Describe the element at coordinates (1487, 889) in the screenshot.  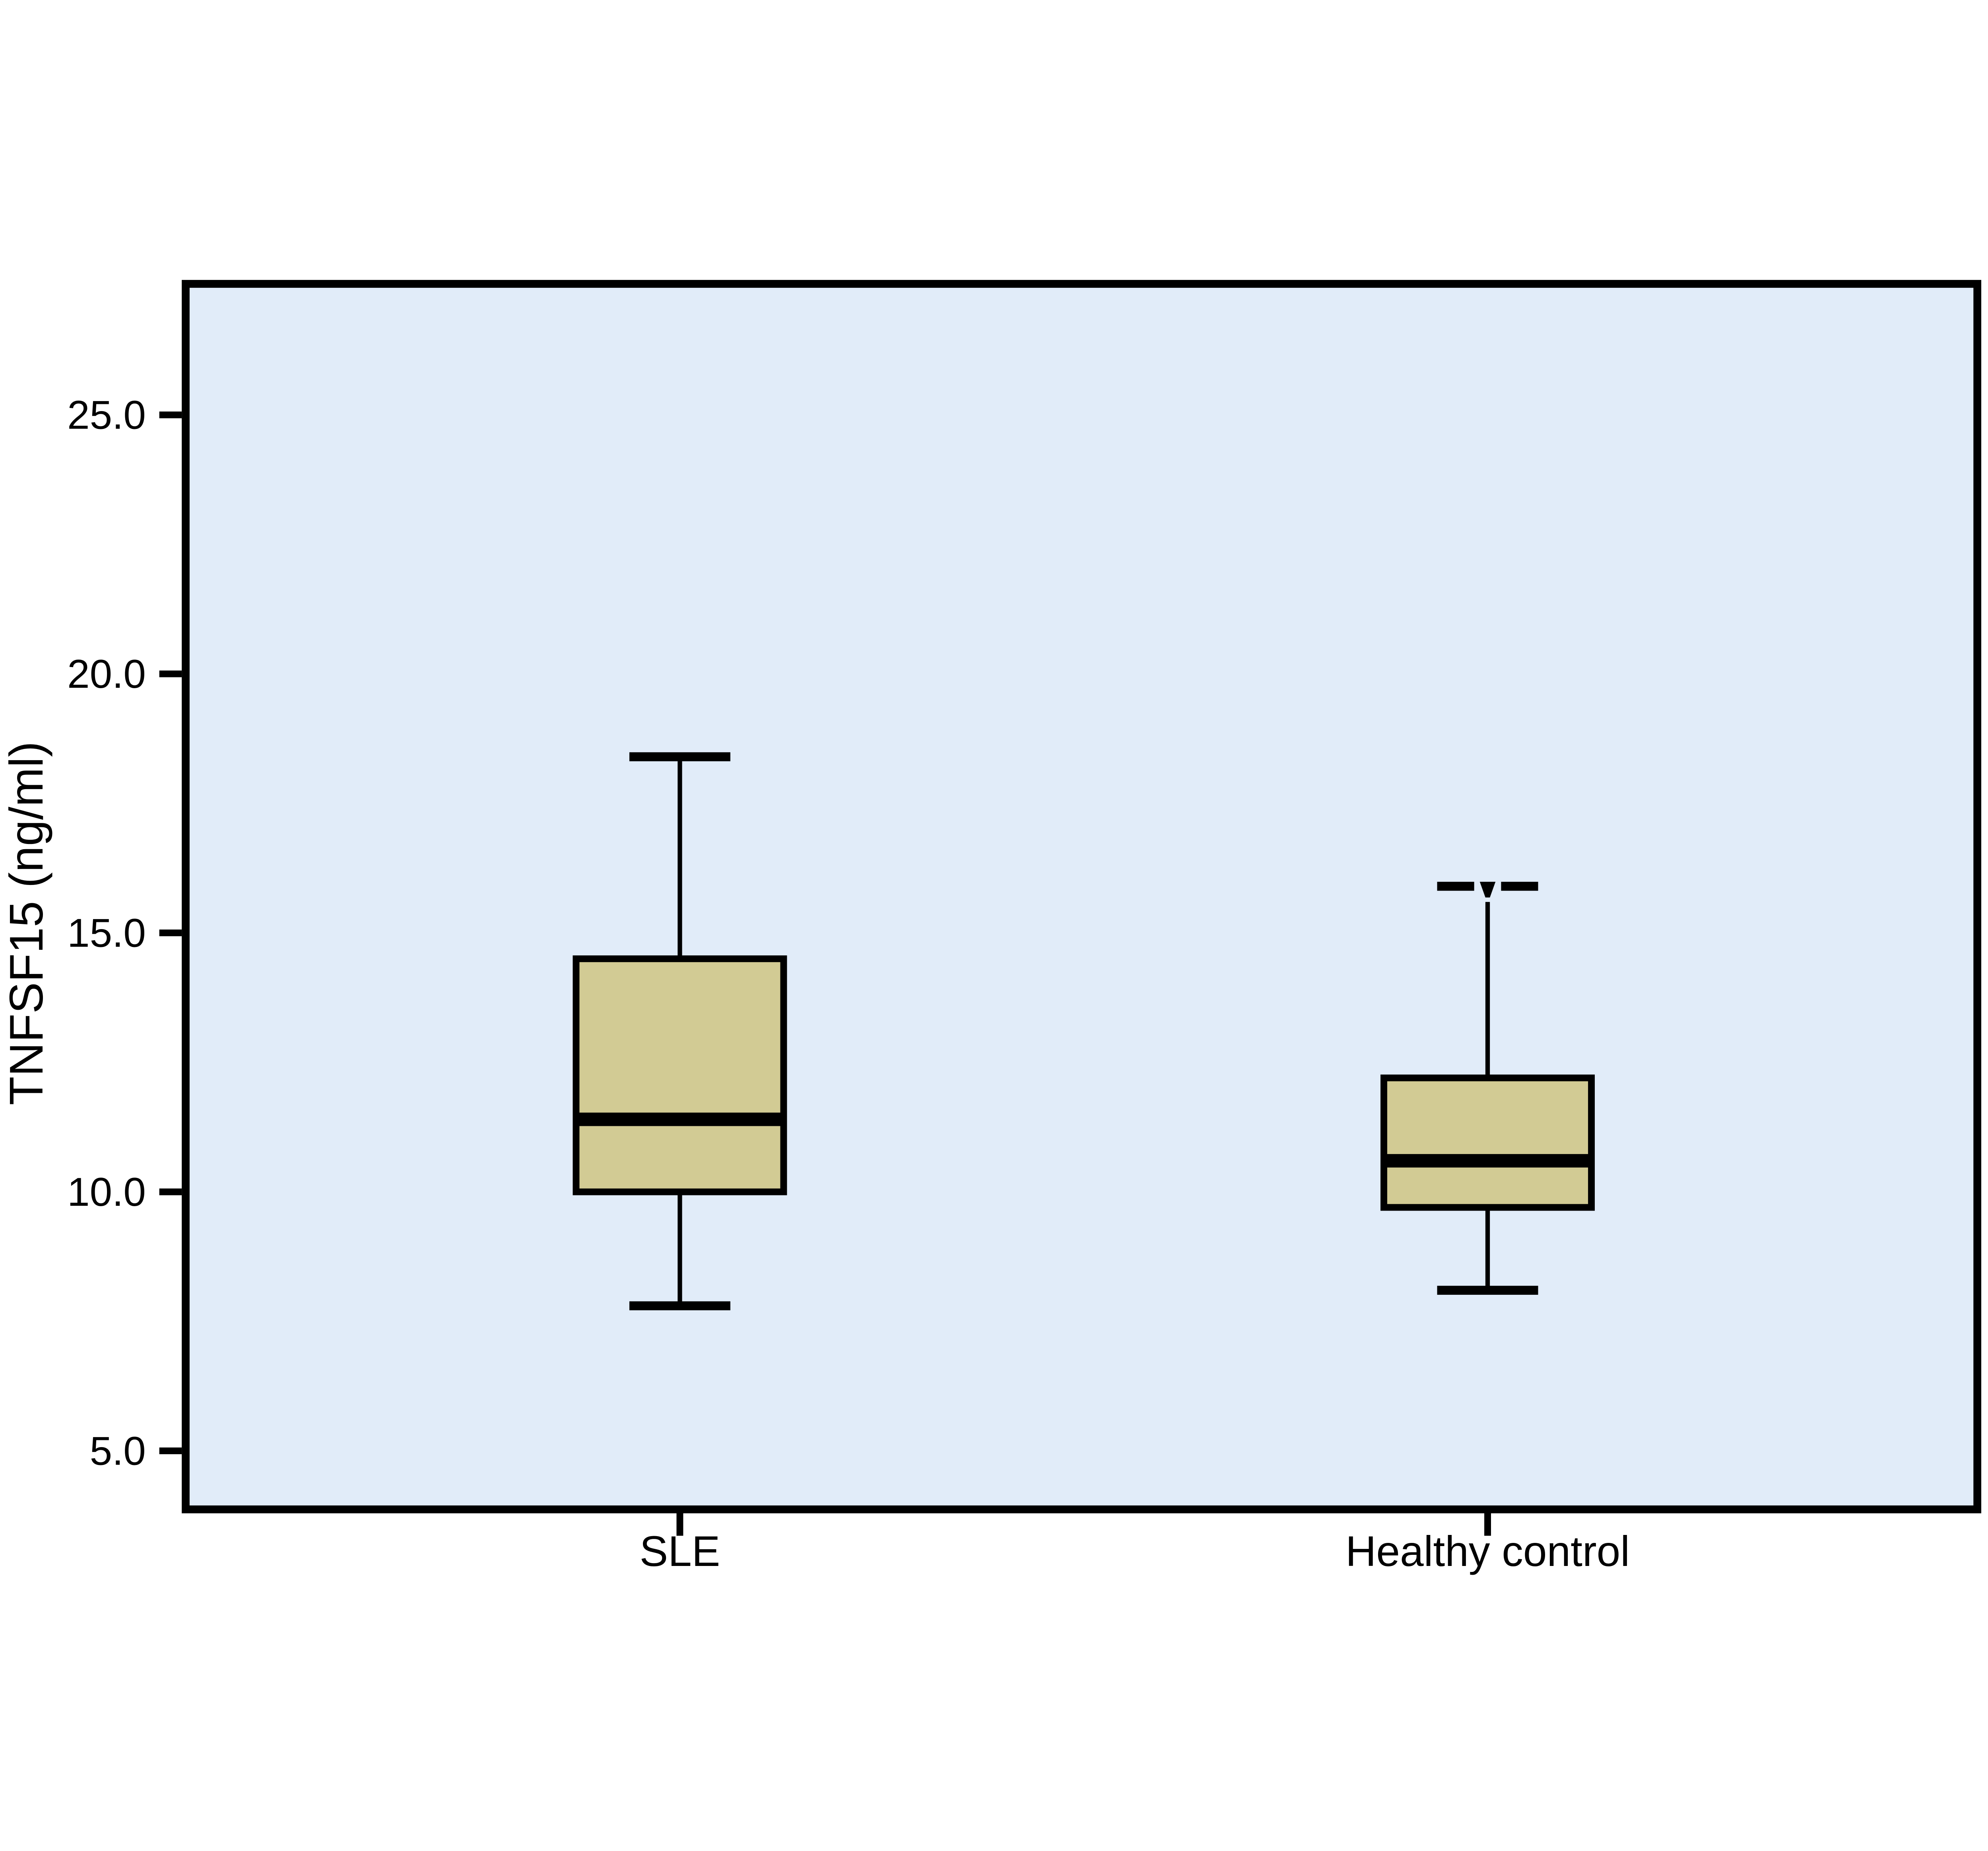
I see `upper-whisker-cap-notch` at that location.